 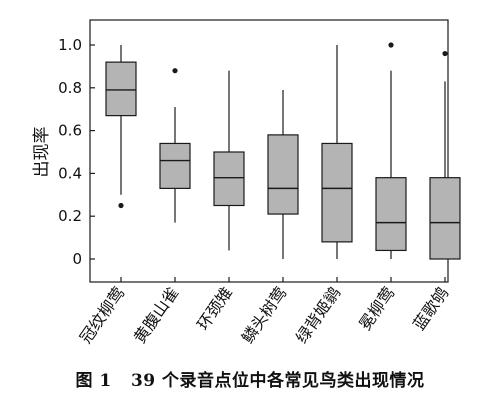 What do you see at coordinates (318, 314) in the screenshot?
I see `x-category-label: 绿背姬鹟` at bounding box center [318, 314].